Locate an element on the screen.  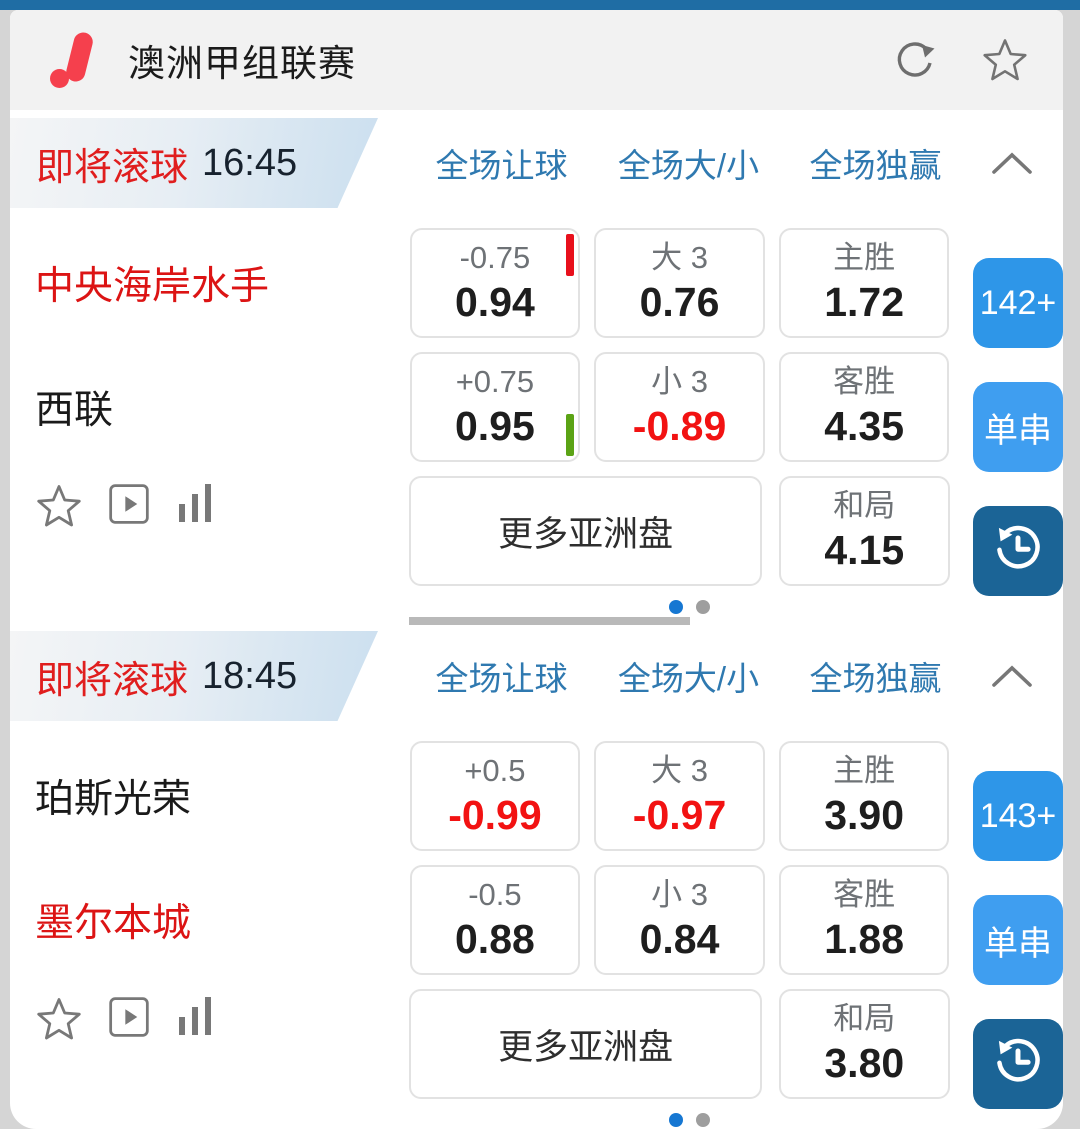
away-team-row: 西联 +0.75 0.95 小 3 -0.89 客胜 4.35 单串 is located at coordinates (536, 412).